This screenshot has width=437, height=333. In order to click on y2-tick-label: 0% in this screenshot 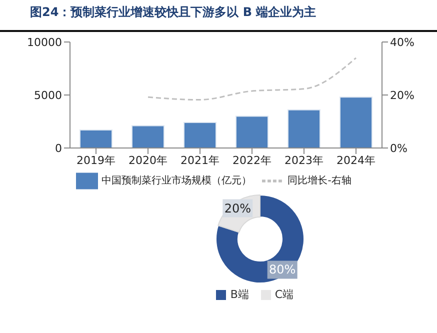, I will do `click(399, 148)`.